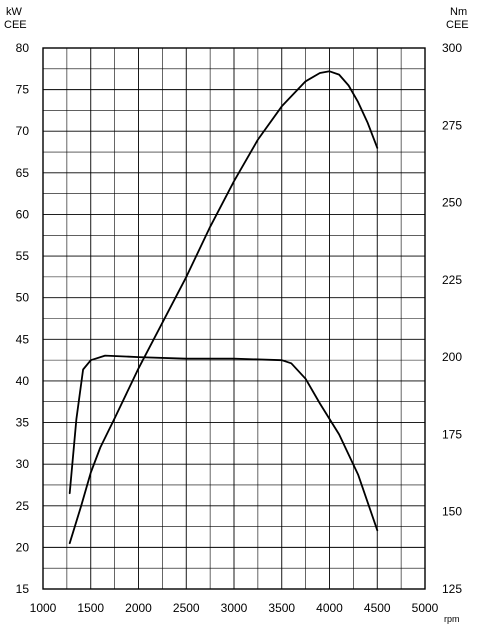 The width and height of the screenshot is (480, 635). I want to click on y-right-tick-label: 175, so click(452, 434).